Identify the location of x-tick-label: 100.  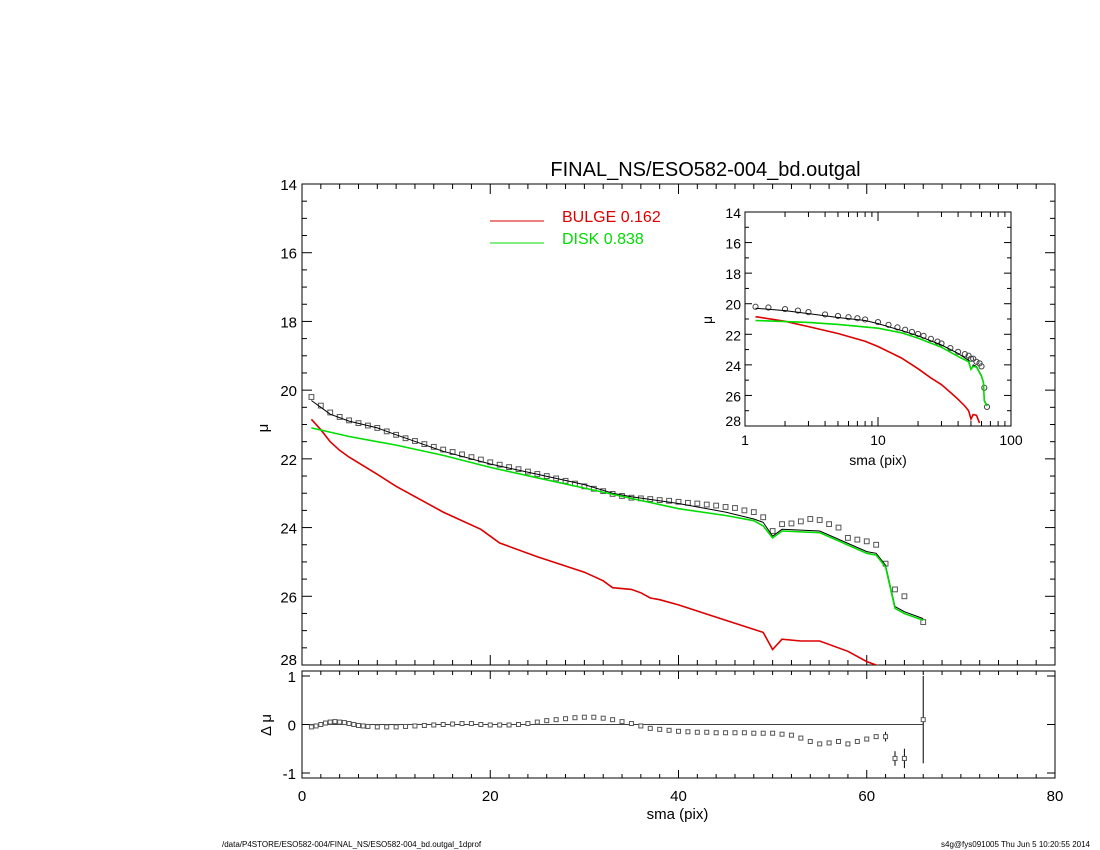
(1011, 440).